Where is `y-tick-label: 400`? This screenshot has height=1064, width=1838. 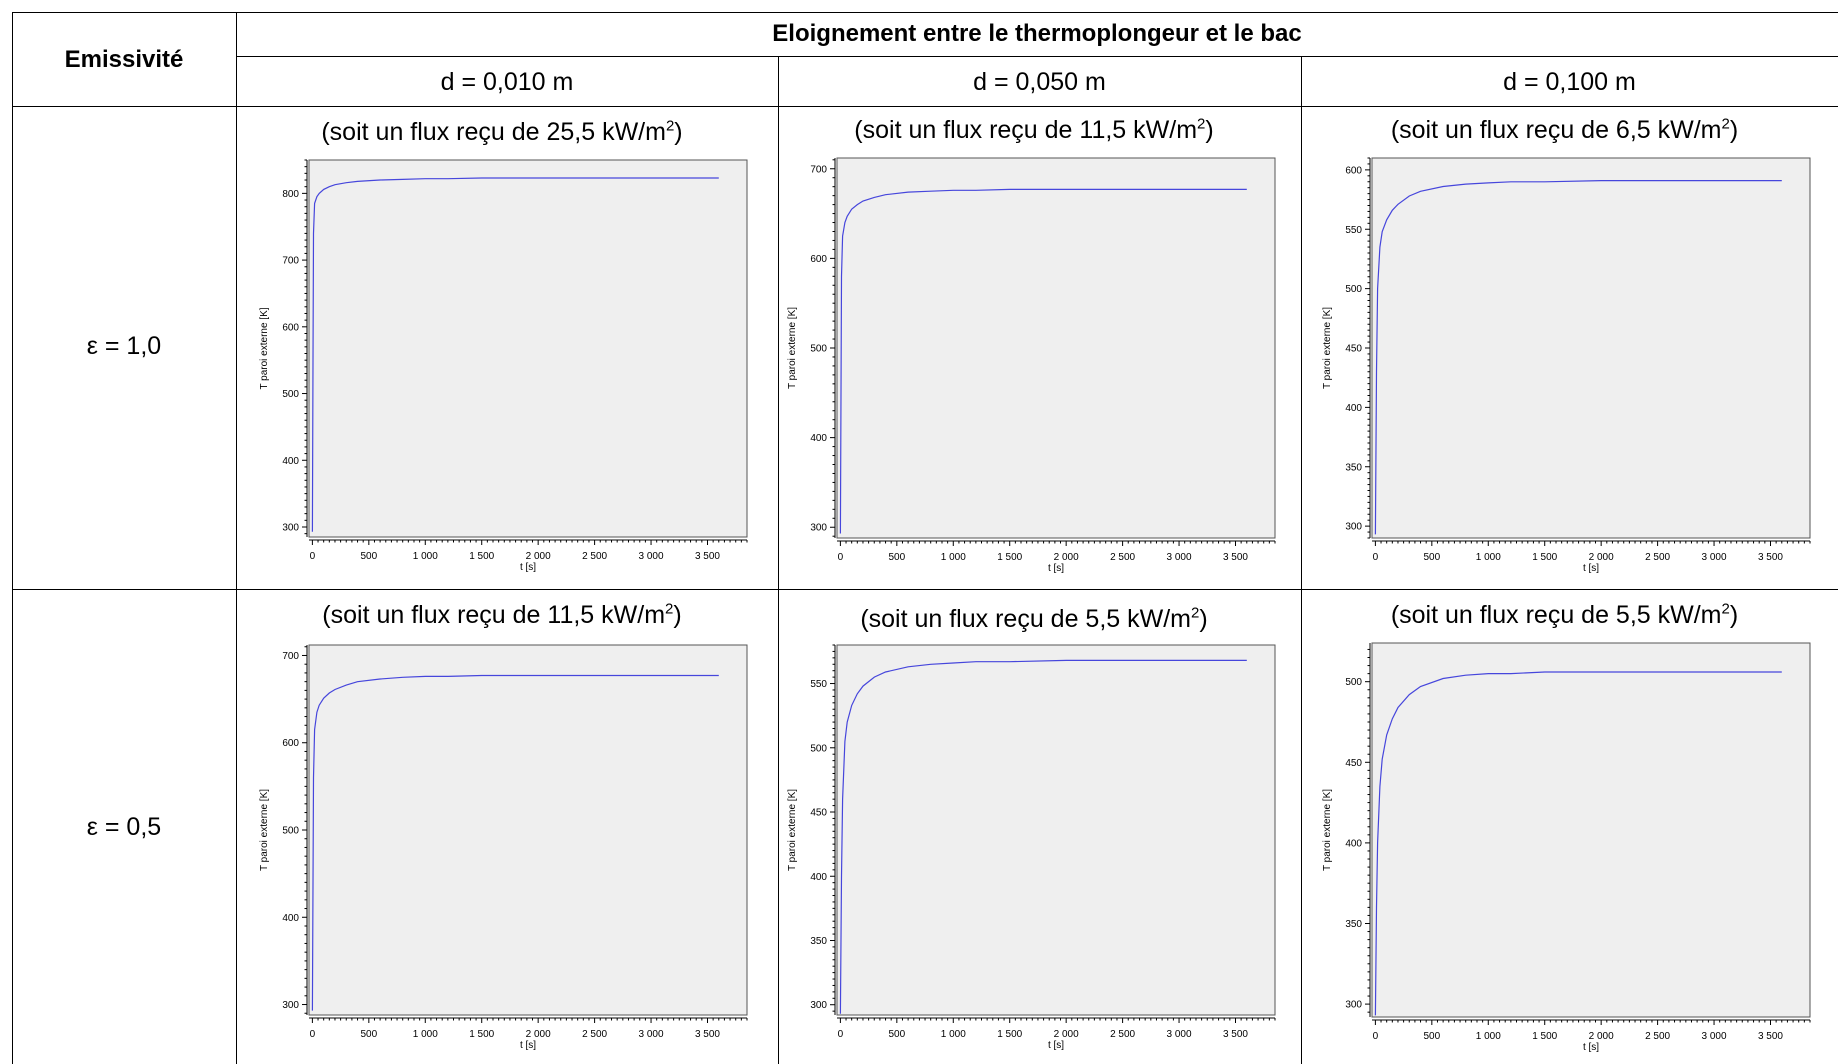
y-tick-label: 400 is located at coordinates (1353, 408).